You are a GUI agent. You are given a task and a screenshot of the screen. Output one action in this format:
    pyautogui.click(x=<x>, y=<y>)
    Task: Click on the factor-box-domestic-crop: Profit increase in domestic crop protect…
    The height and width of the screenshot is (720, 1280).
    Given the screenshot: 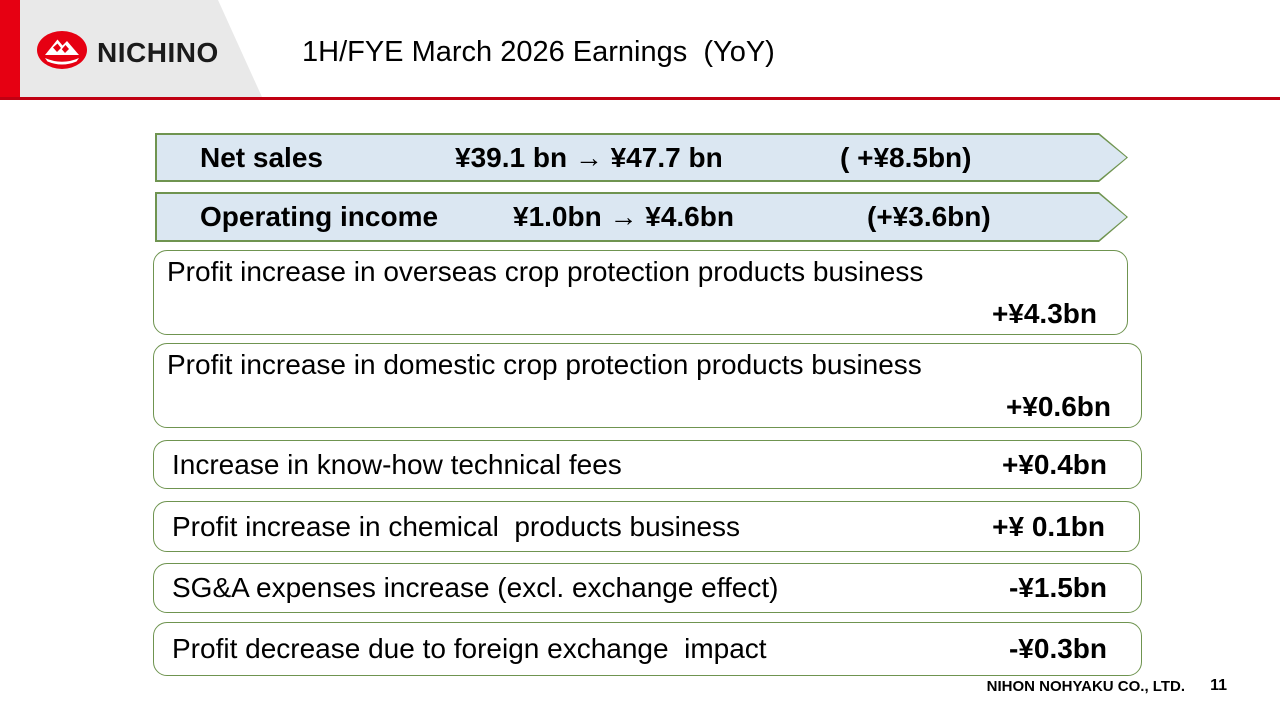 What is the action you would take?
    pyautogui.click(x=647, y=385)
    